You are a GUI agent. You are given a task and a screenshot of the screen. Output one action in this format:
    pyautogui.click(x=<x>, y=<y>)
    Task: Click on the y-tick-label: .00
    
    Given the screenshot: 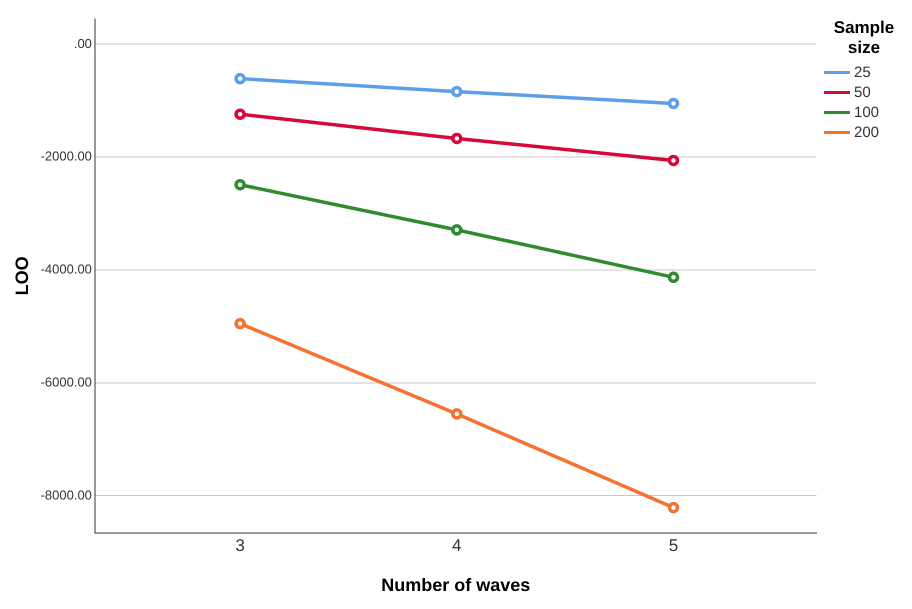 What is the action you would take?
    pyautogui.click(x=83, y=43)
    